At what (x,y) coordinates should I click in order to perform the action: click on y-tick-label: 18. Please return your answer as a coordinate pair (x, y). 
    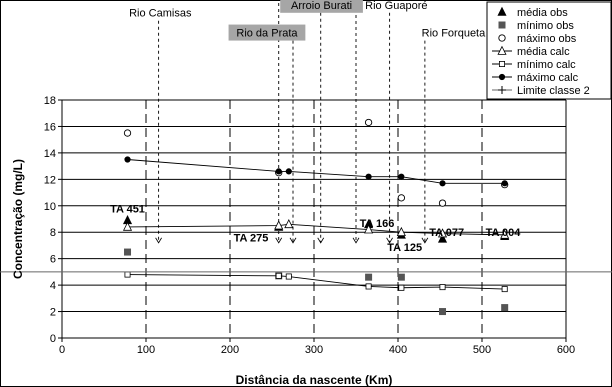
    Looking at the image, I should click on (50, 101).